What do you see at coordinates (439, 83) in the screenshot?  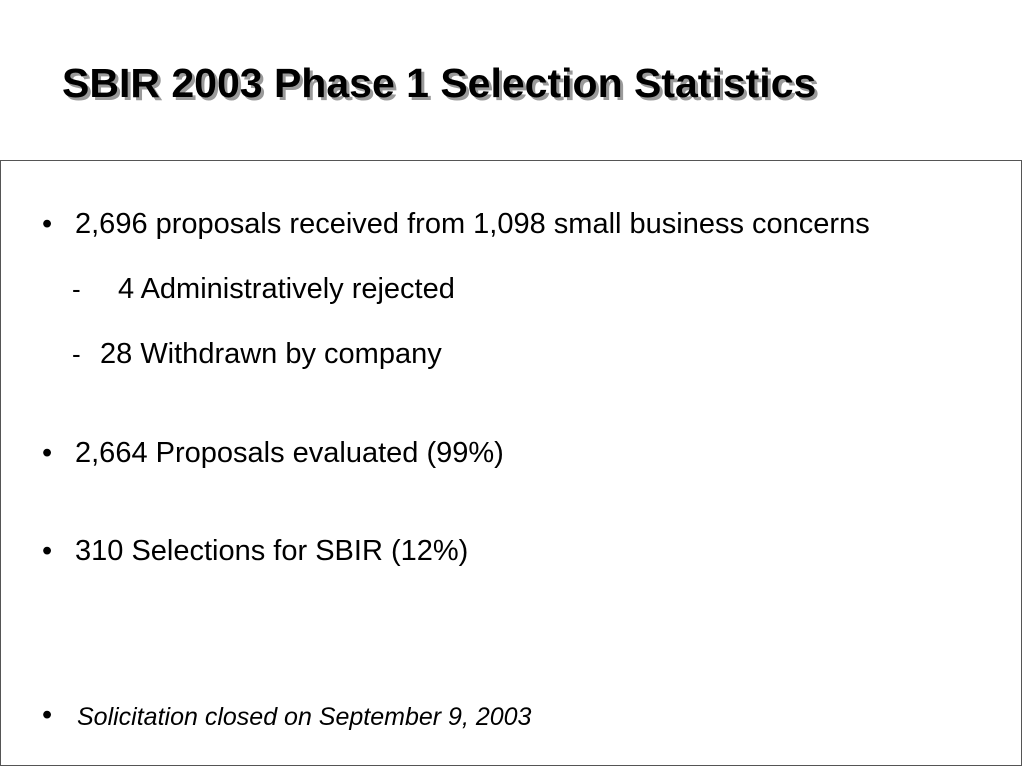 I see `slide-title: SBIR 2003 Phase 1 Selection Statistics` at bounding box center [439, 83].